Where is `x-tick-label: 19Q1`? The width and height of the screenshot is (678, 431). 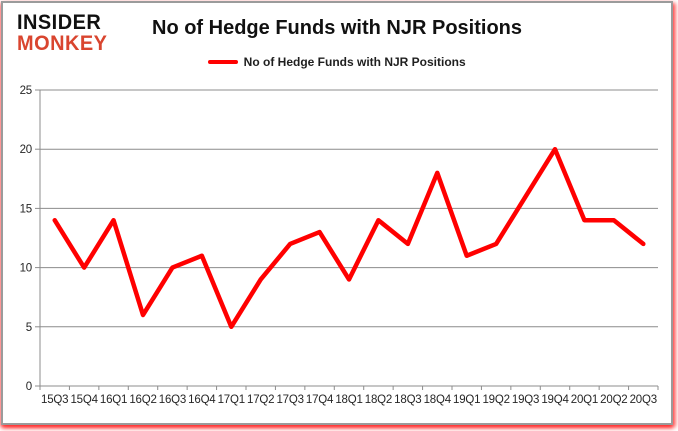
x-tick-label: 19Q1 is located at coordinates (466, 400).